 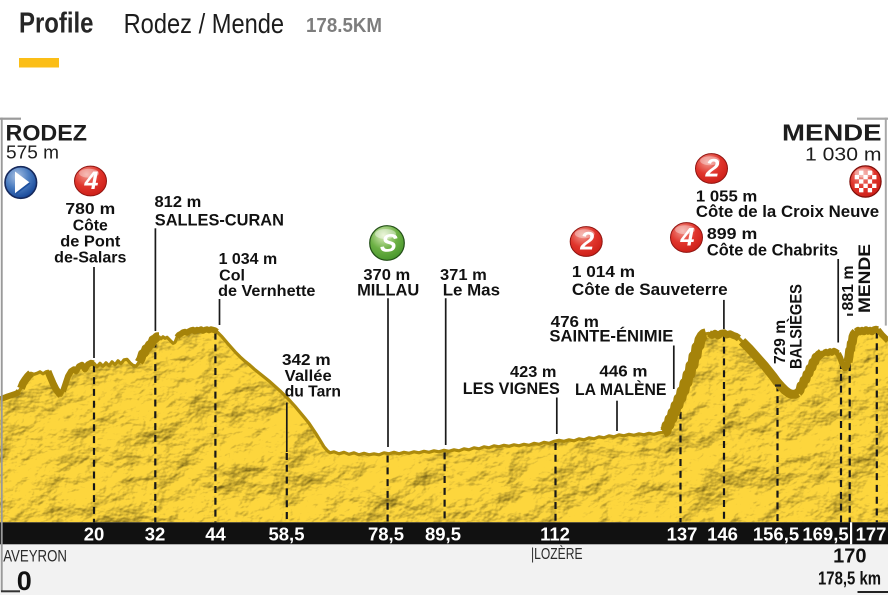 What do you see at coordinates (90, 242) in the screenshot?
I see `svg-text: de Pont` at bounding box center [90, 242].